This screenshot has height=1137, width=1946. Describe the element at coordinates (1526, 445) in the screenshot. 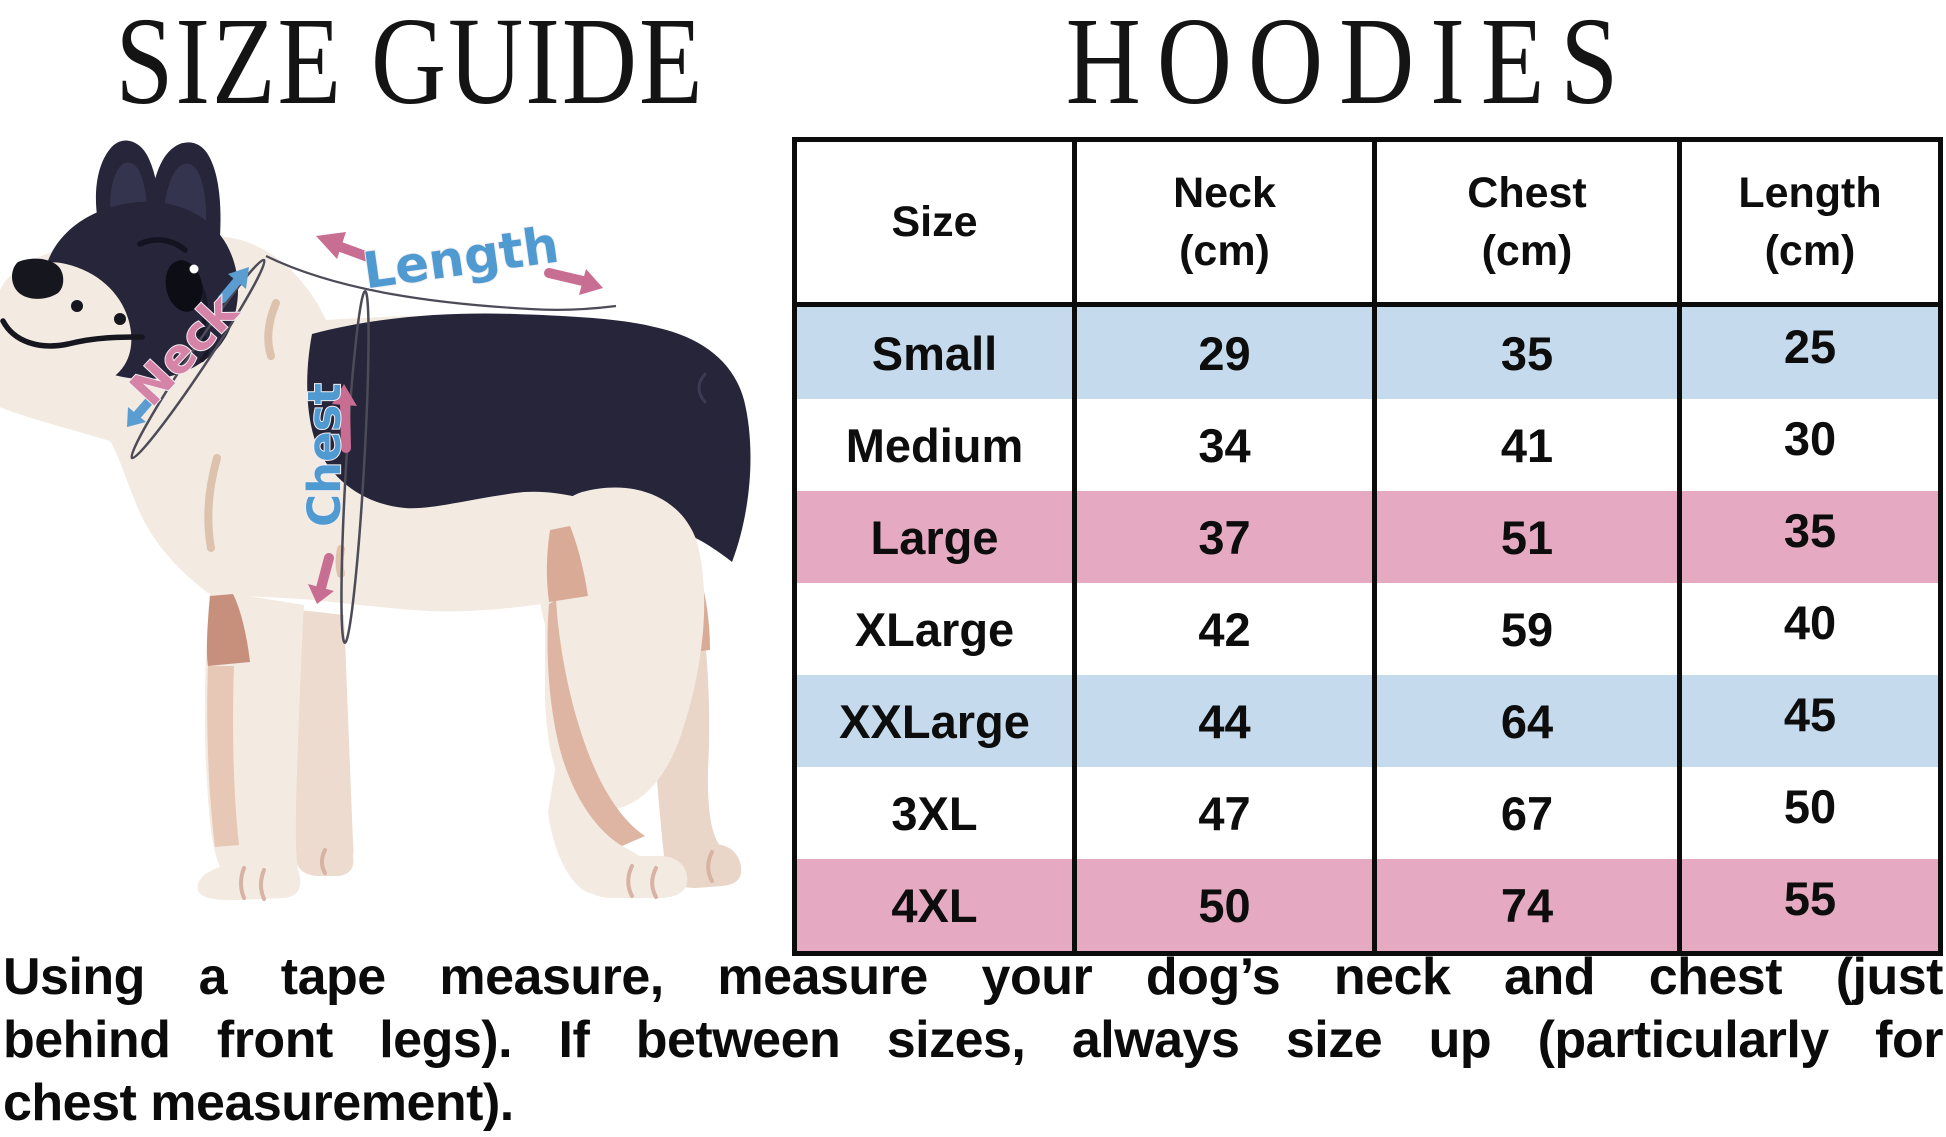

I see `chest-cell: 41` at that location.